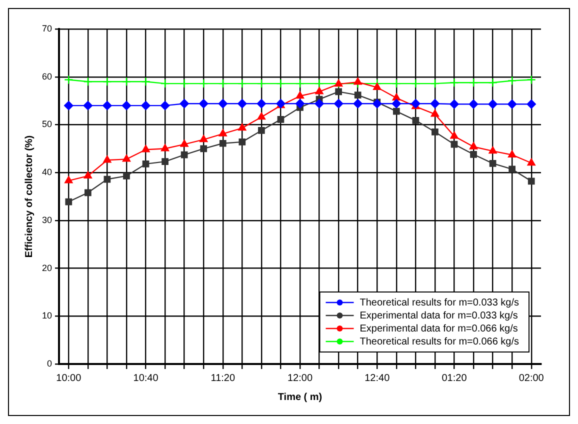  What do you see at coordinates (439, 328) in the screenshot?
I see `legend-label: Experimental data for m=0.066 kg/s` at bounding box center [439, 328].